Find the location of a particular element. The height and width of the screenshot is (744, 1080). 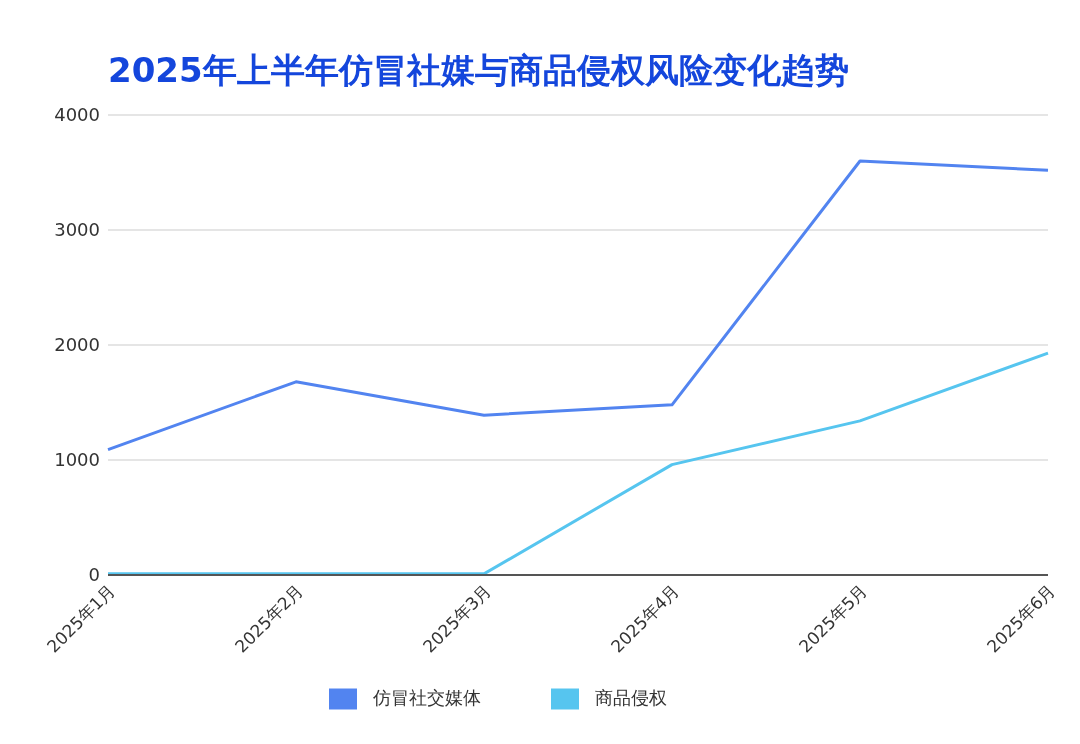

y-tick-label: 2000 is located at coordinates (77, 345).